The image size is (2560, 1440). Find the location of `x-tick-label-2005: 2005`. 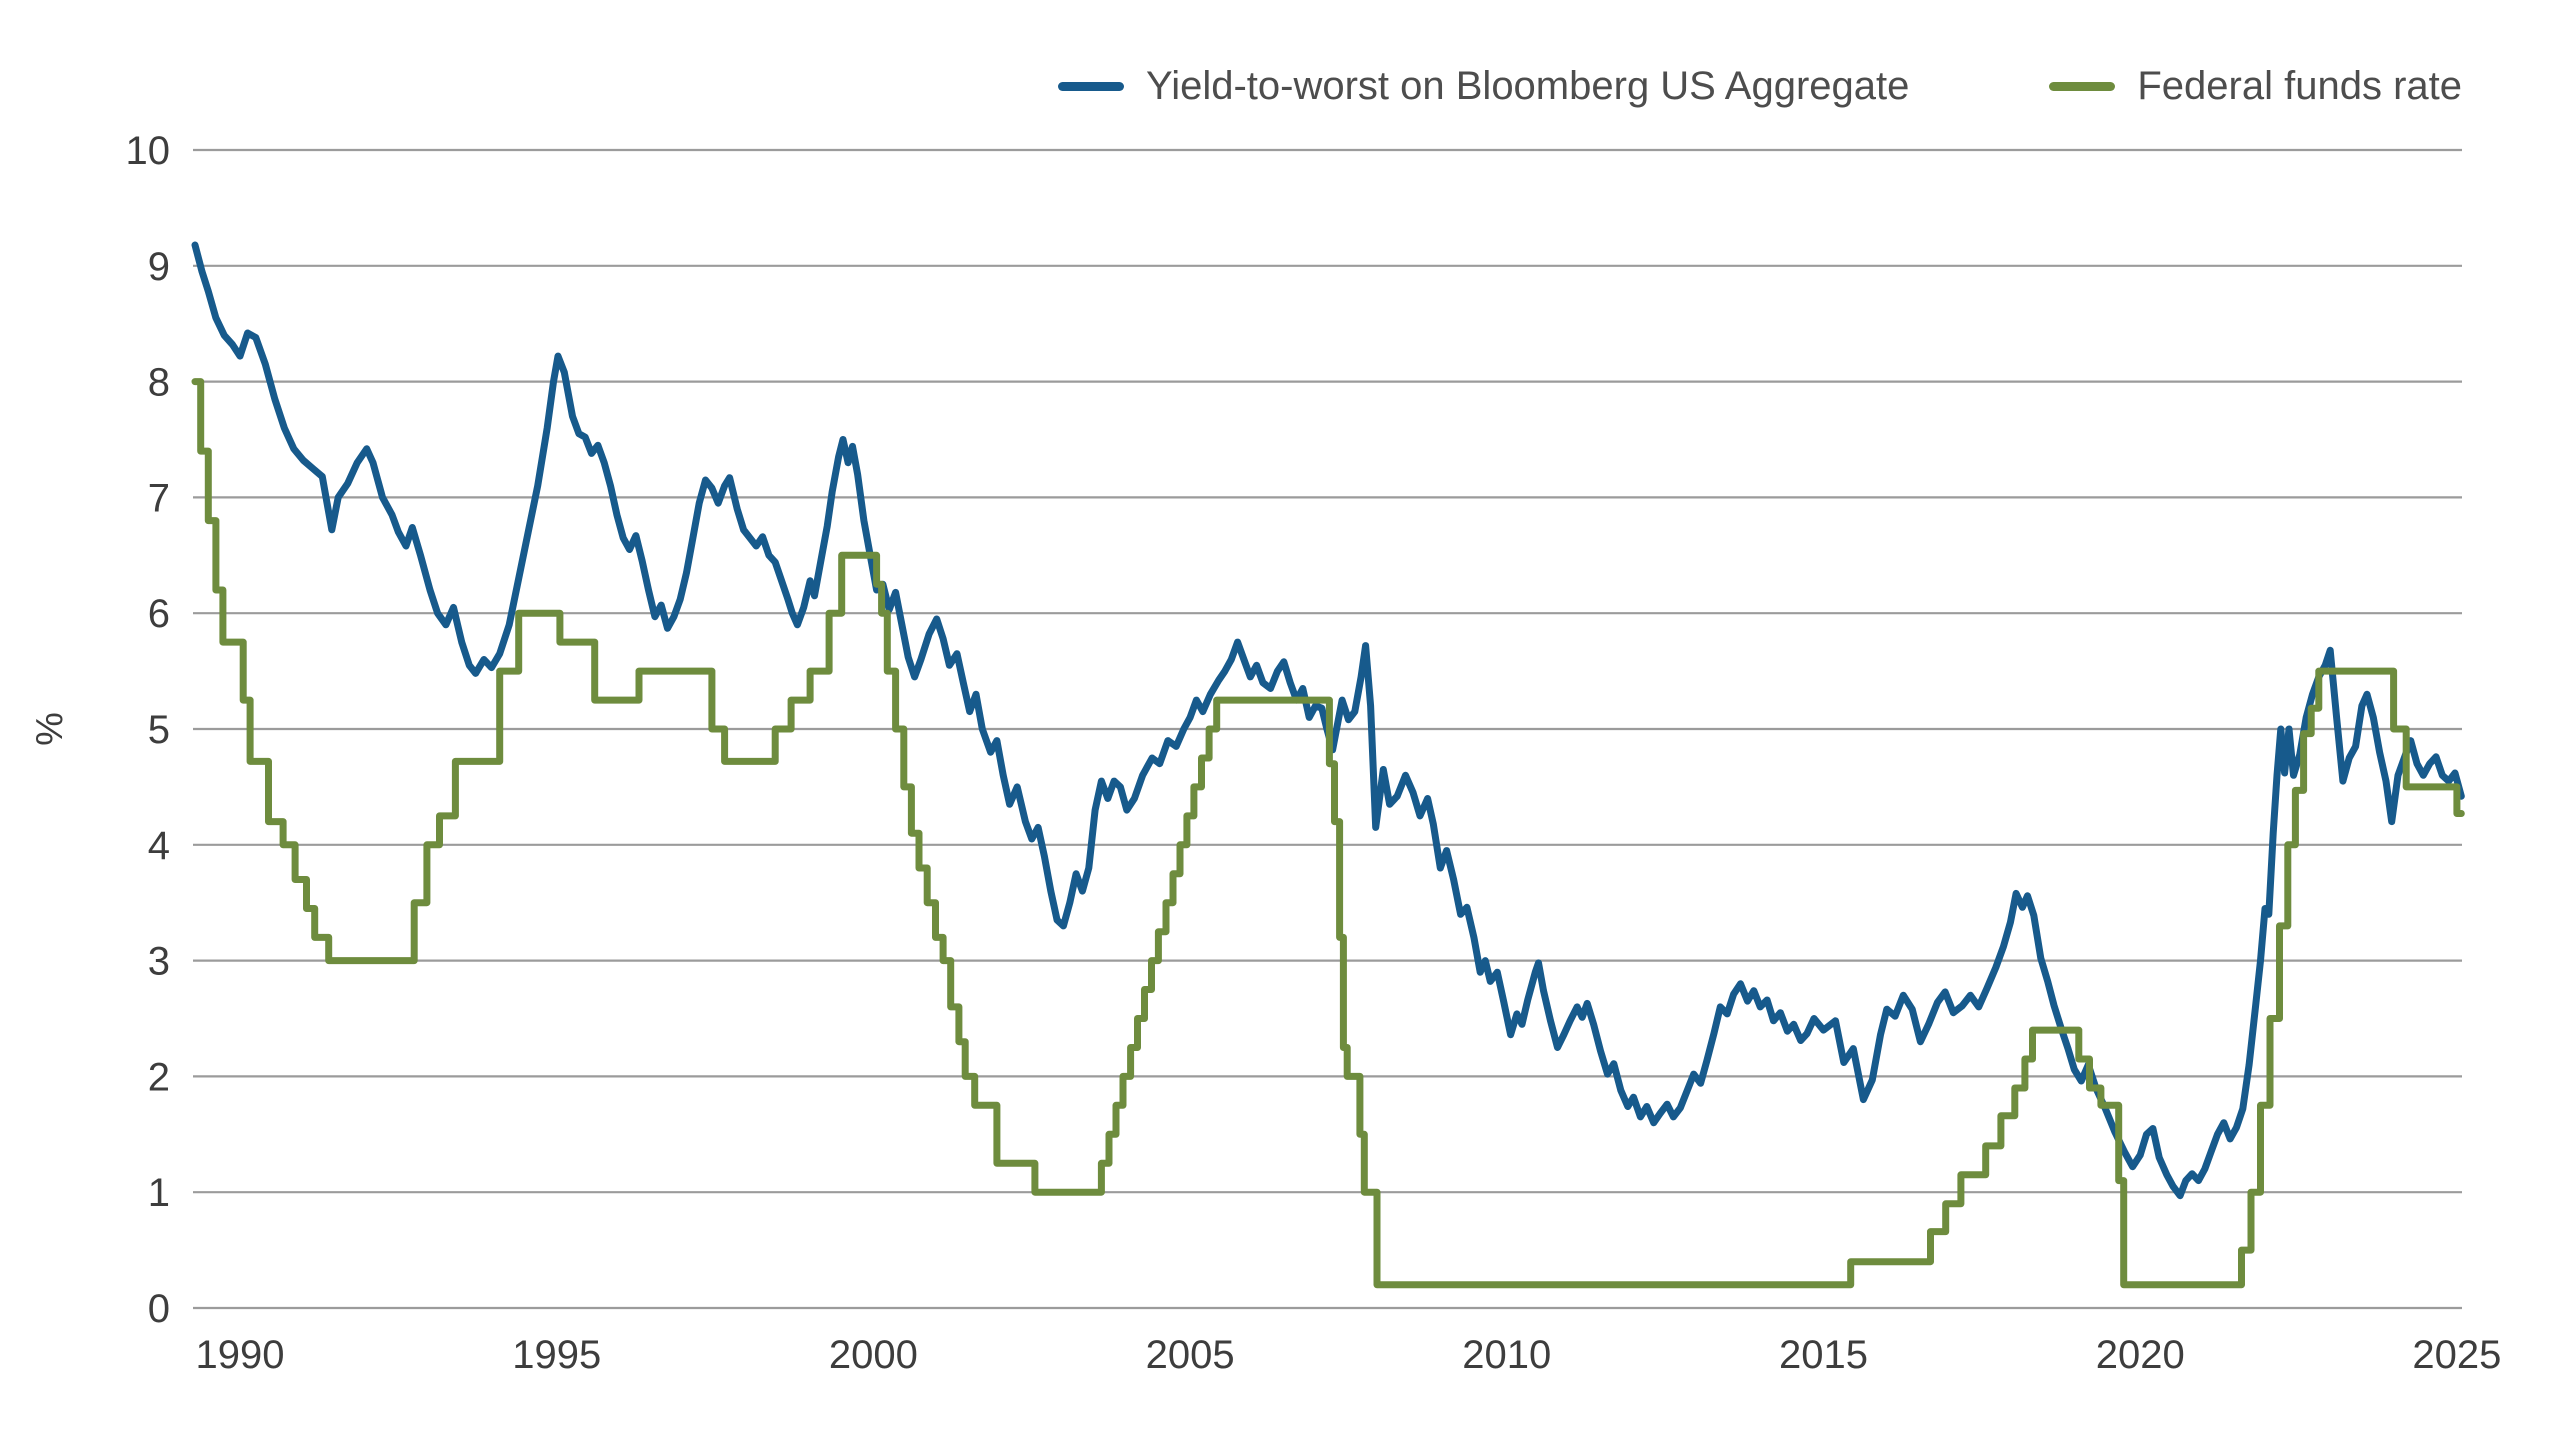

x-tick-label-2005: 2005 is located at coordinates (1190, 1355).